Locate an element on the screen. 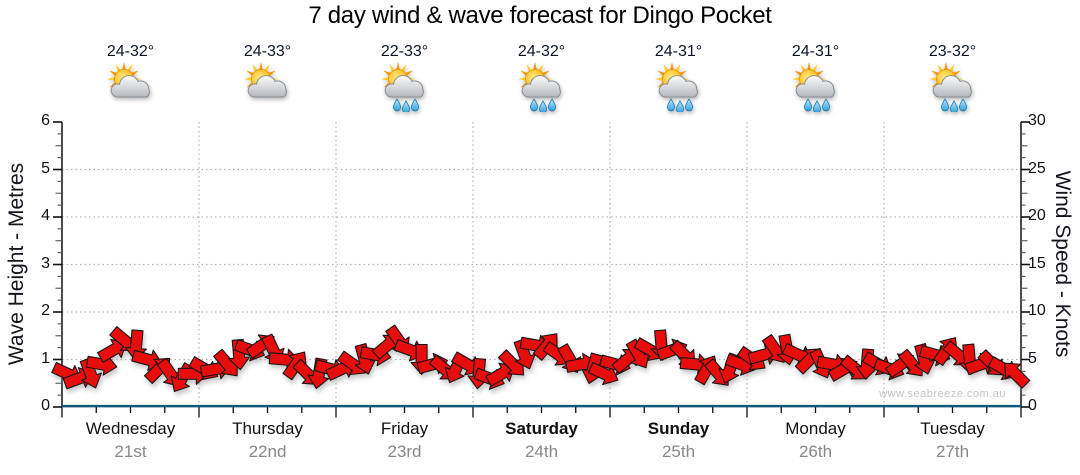  right-axis-tick-label: 0 is located at coordinates (1032, 405).